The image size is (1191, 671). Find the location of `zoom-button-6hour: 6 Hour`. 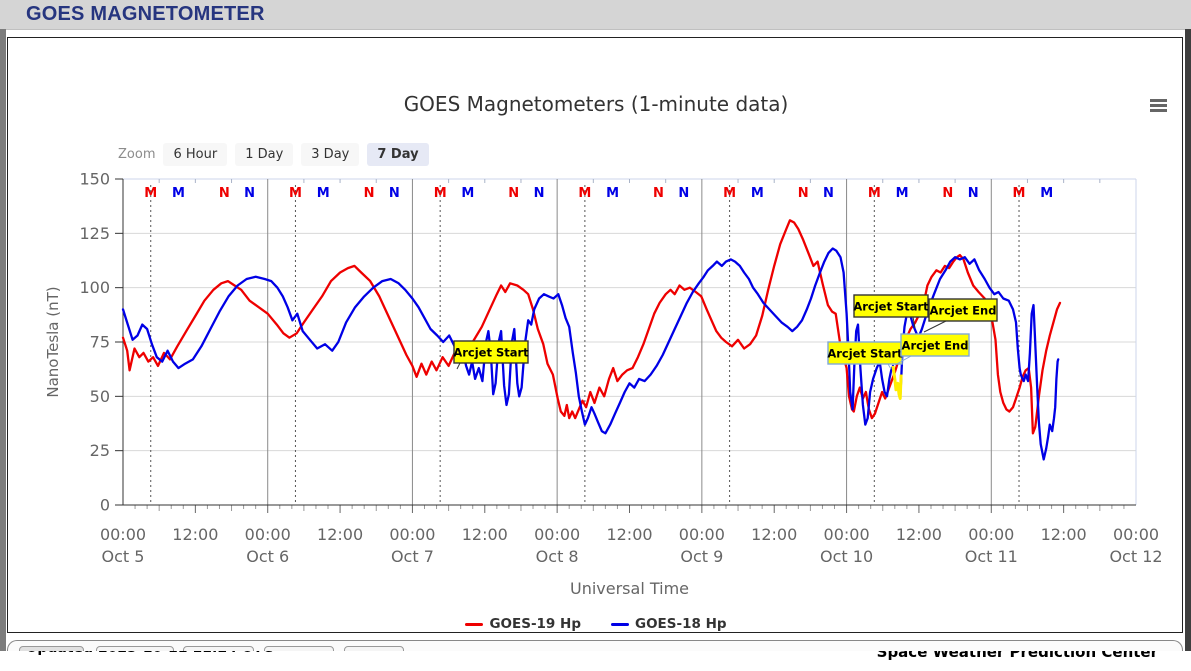

zoom-button-6hour: 6 Hour is located at coordinates (195, 154).